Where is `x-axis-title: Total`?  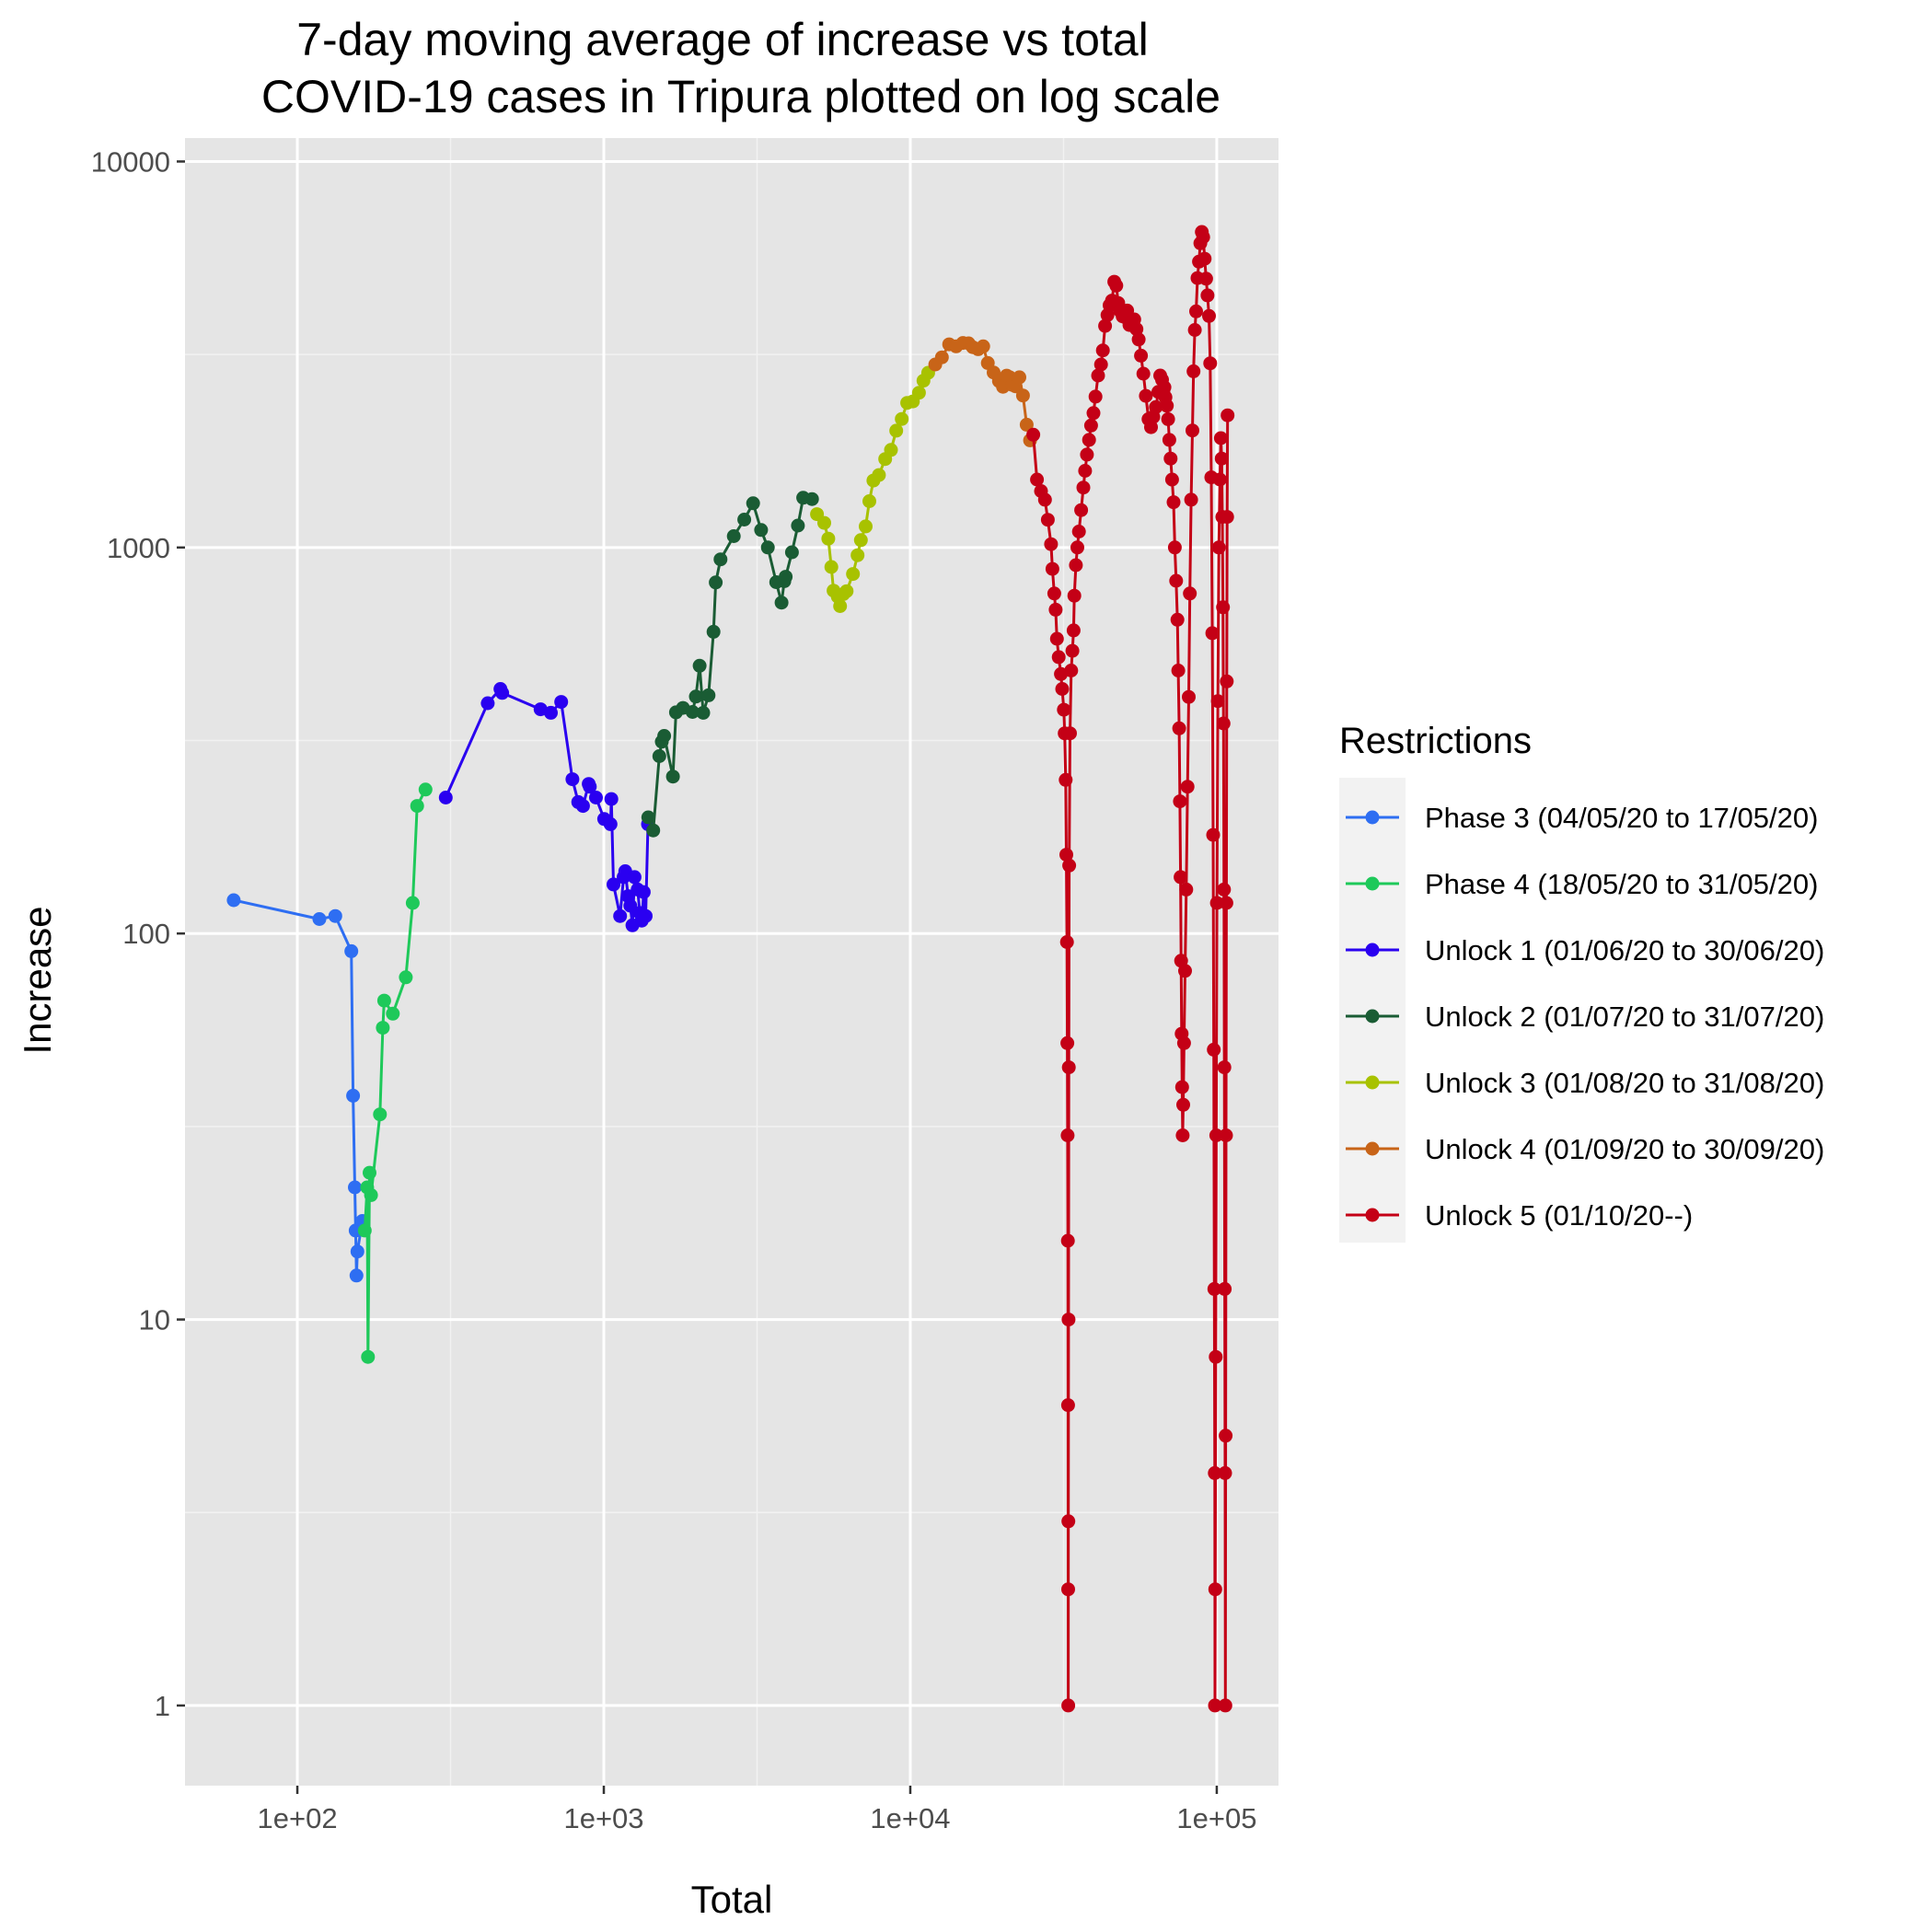
x-axis-title: Total is located at coordinates (732, 1900).